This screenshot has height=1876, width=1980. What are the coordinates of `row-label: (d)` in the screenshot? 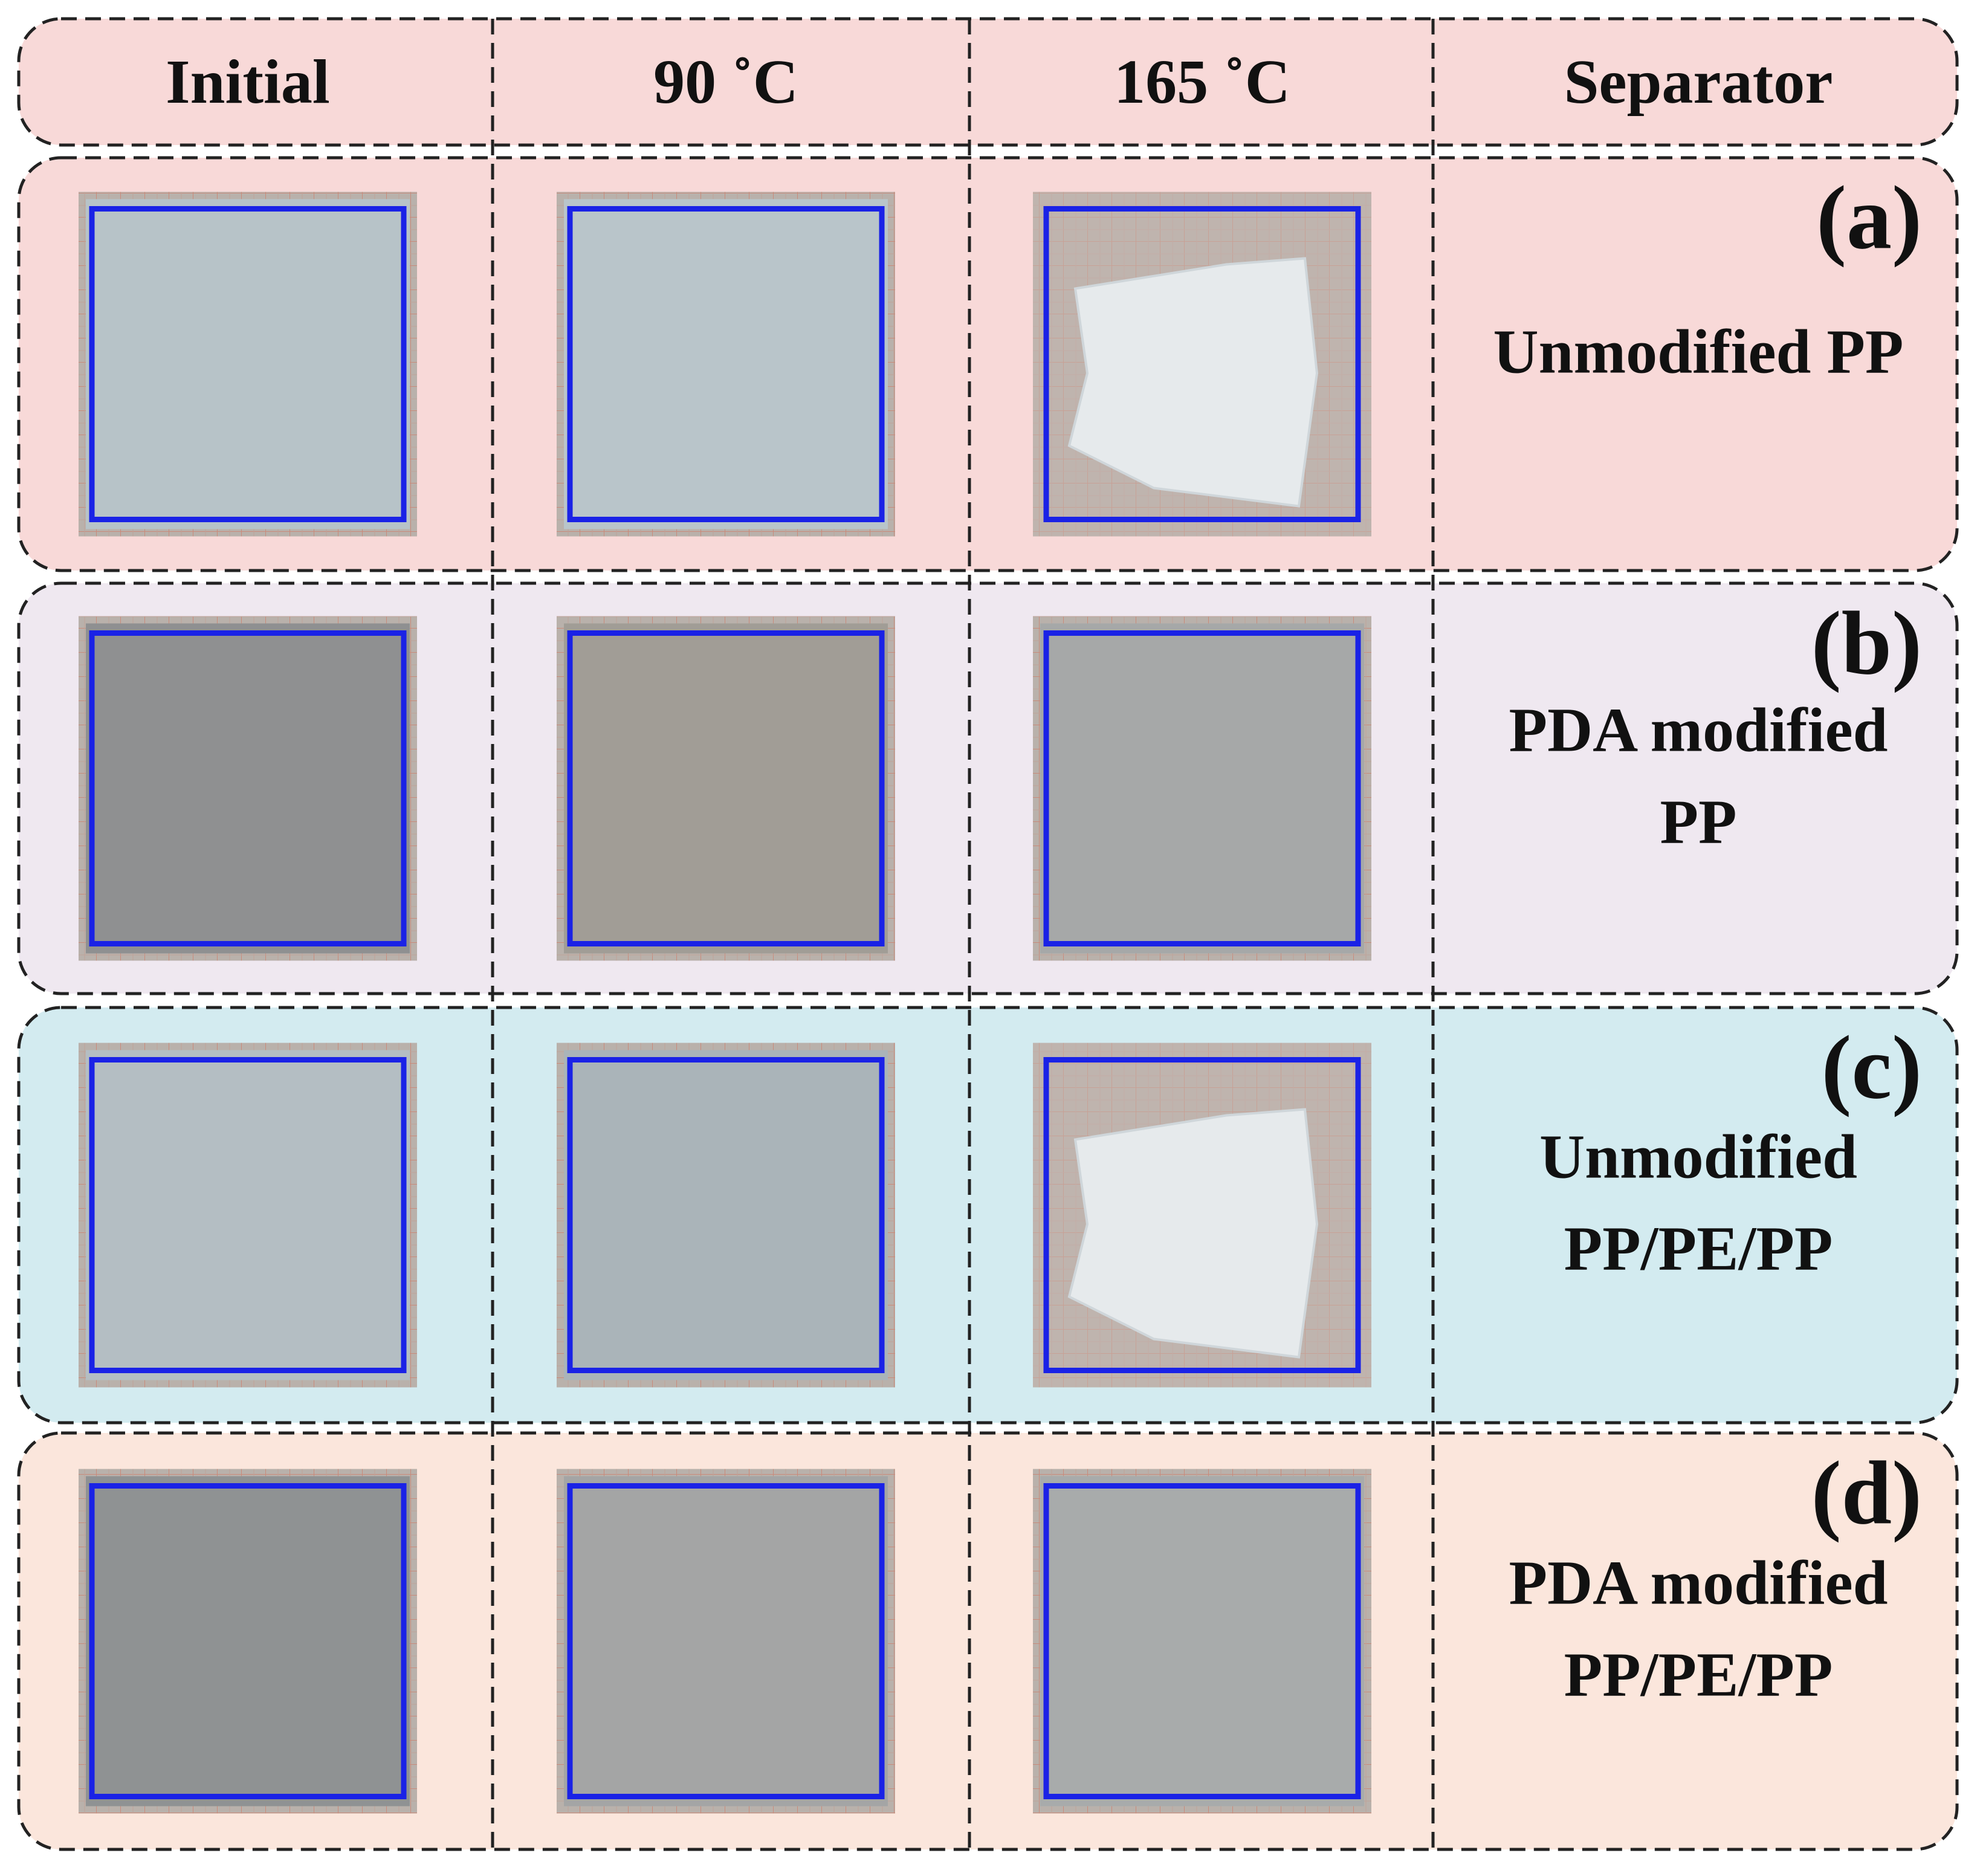 It's located at (1866, 1493).